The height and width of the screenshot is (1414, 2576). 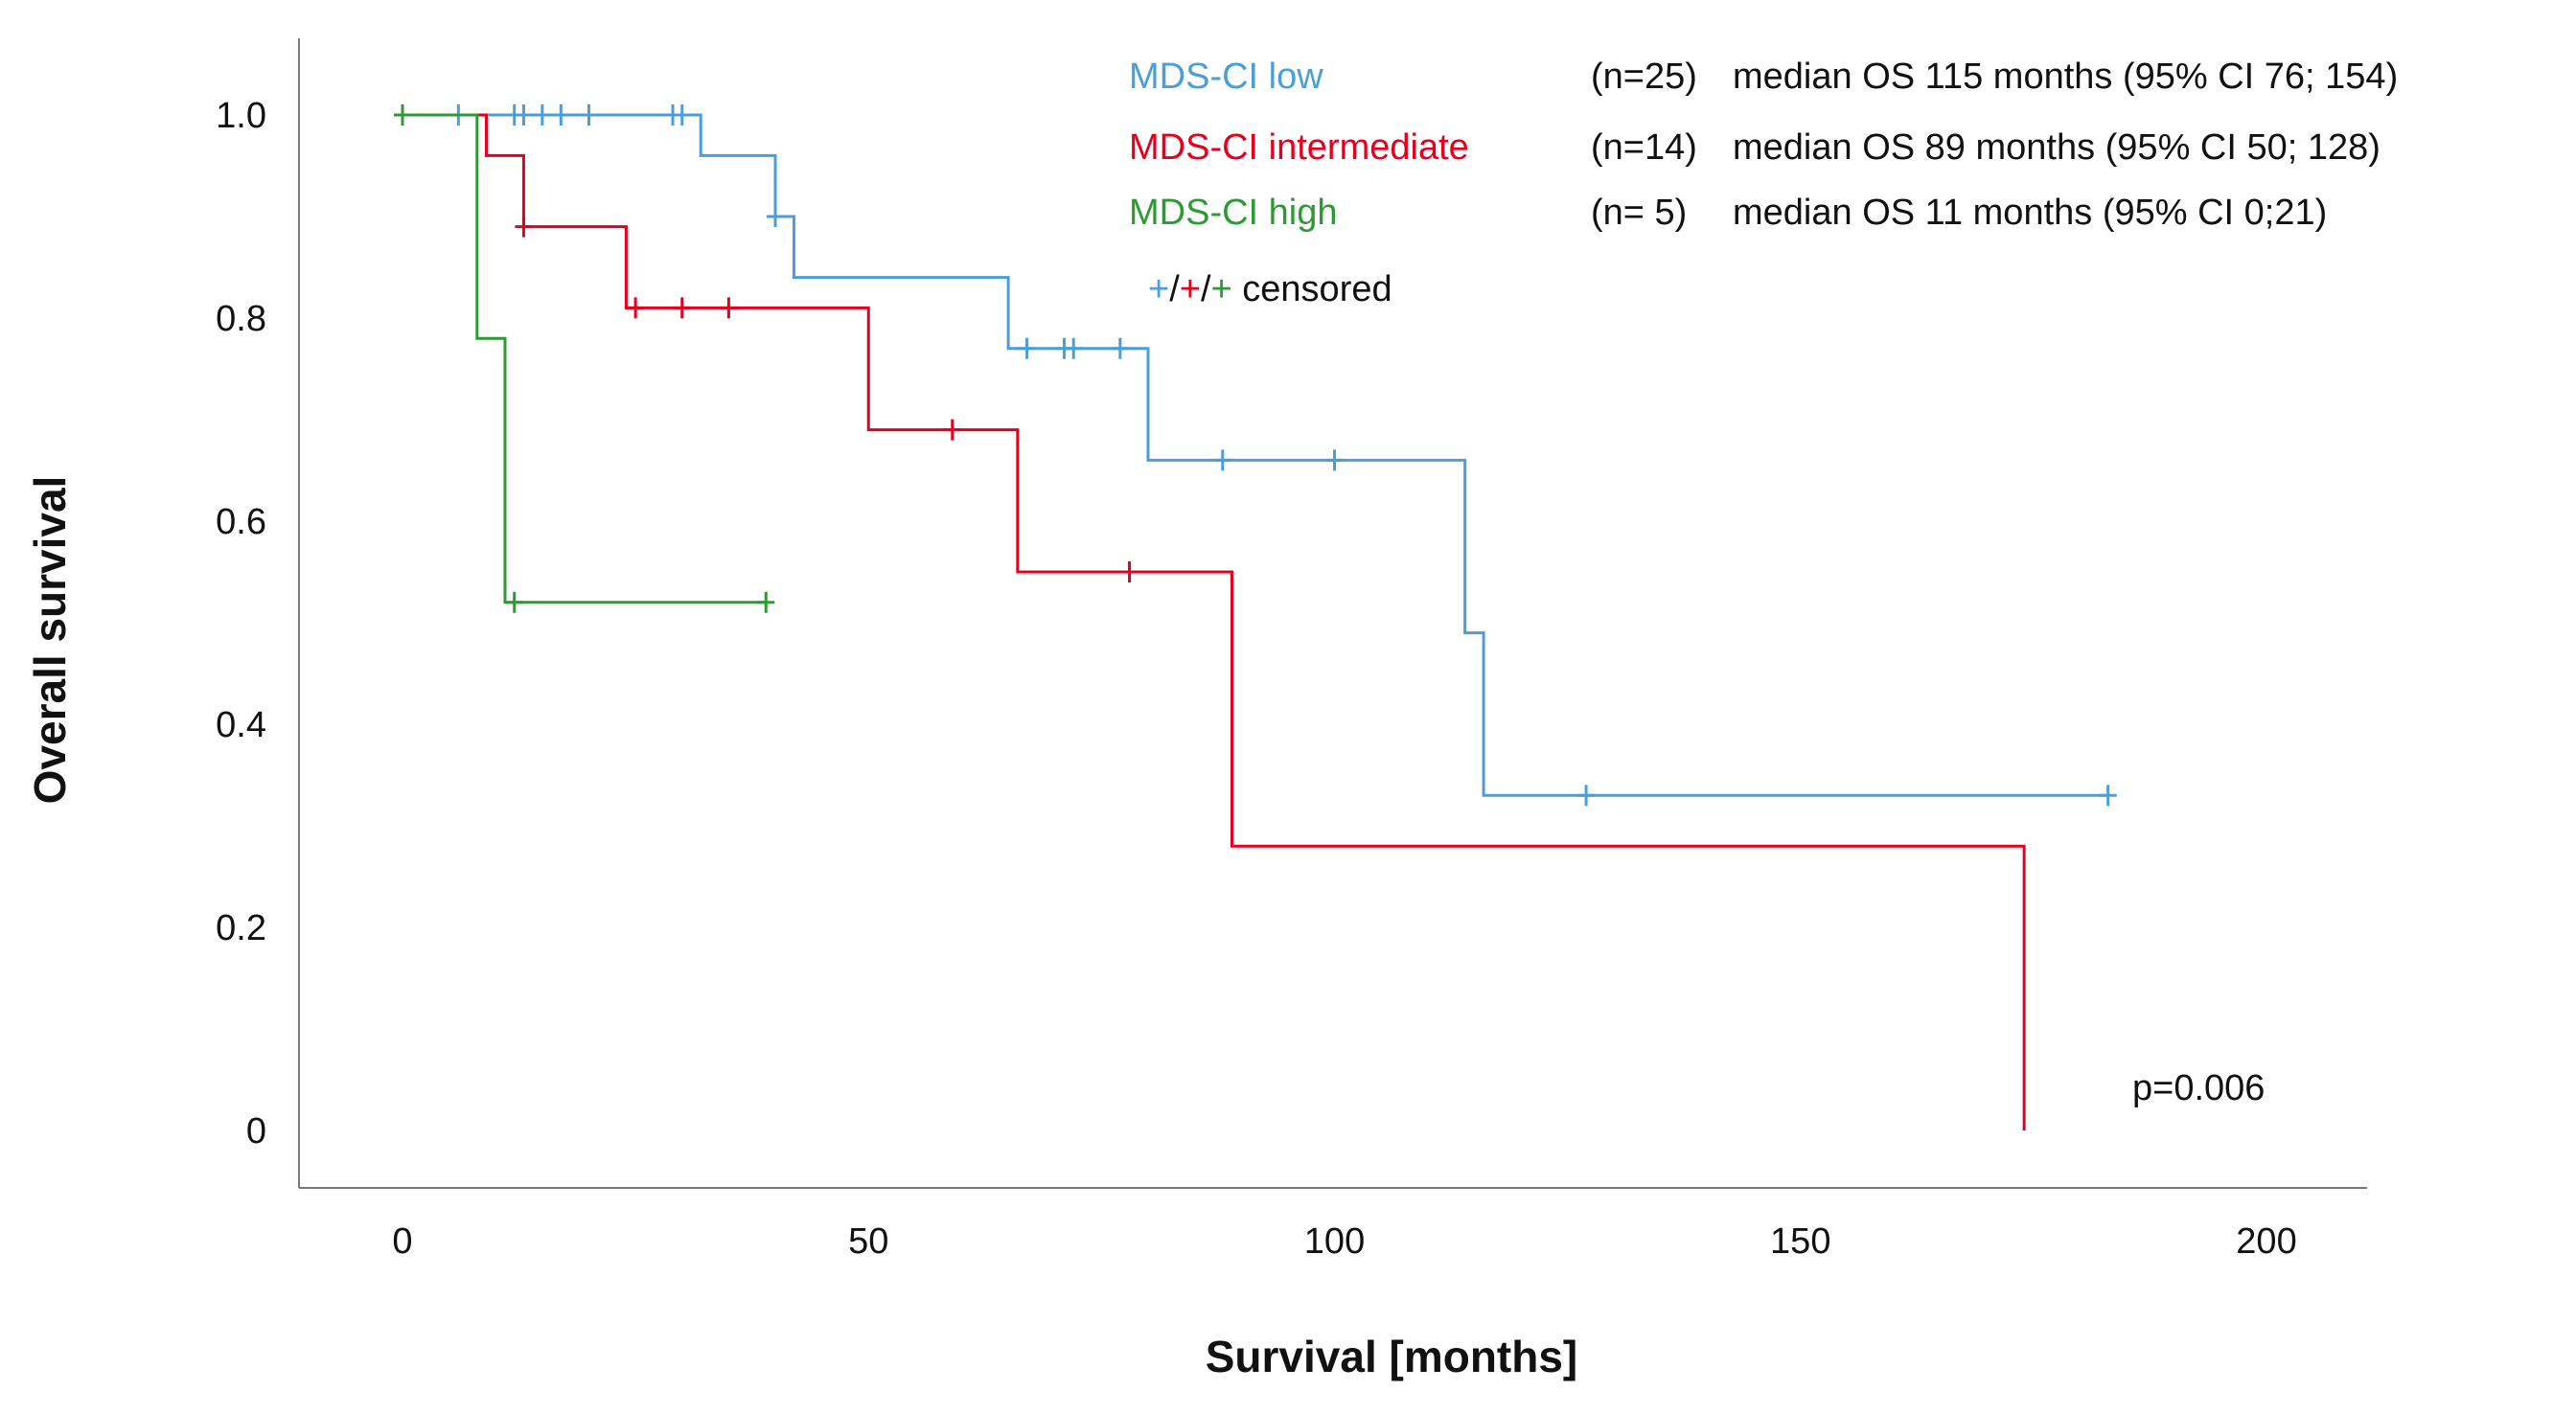 What do you see at coordinates (1800, 1242) in the screenshot?
I see `x-tick-label: 150` at bounding box center [1800, 1242].